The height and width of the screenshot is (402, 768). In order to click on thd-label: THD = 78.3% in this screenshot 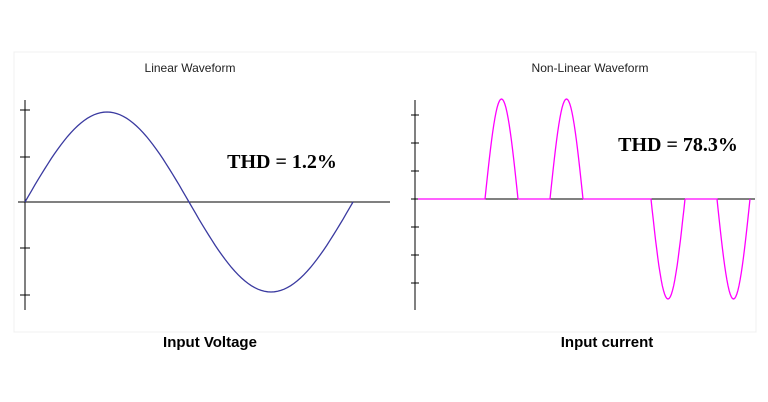, I will do `click(678, 145)`.